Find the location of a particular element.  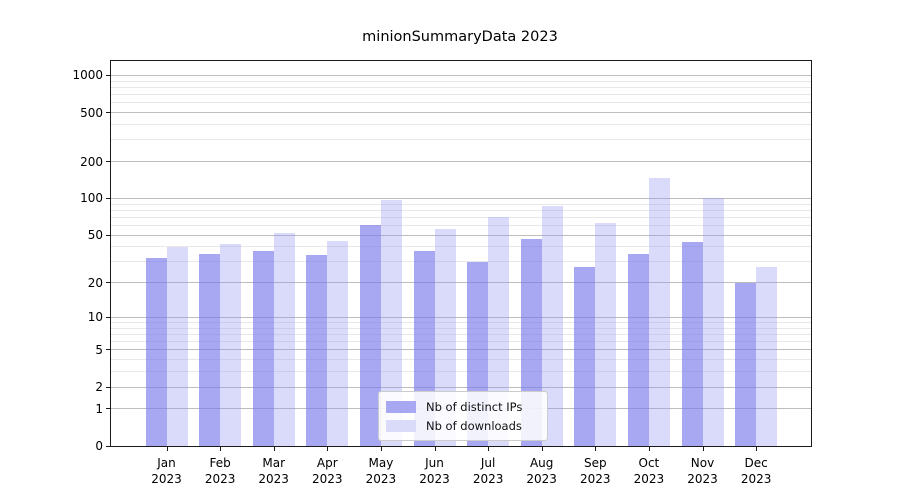

y-tick-label: 10 is located at coordinates (95, 317).